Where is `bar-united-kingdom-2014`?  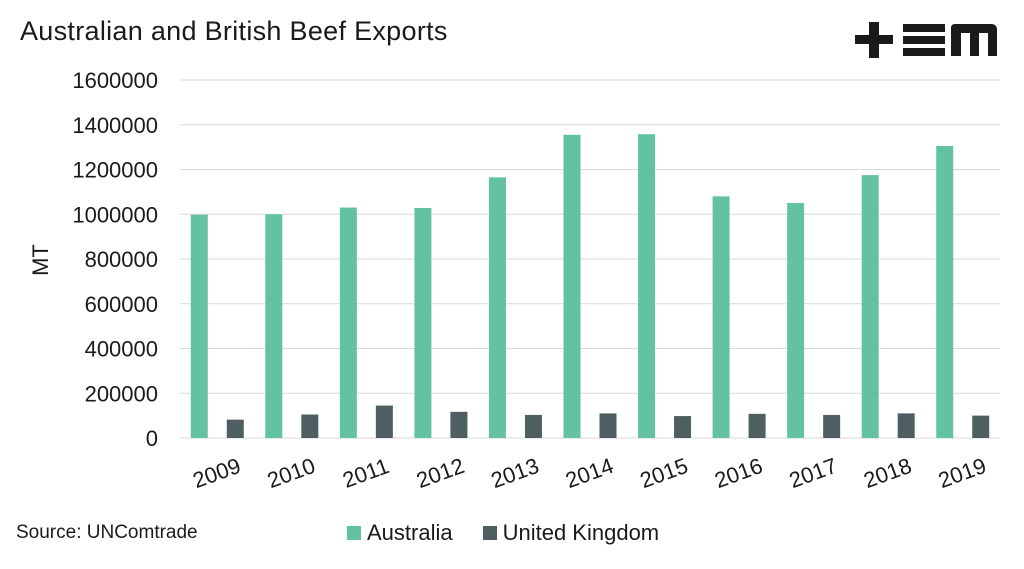
bar-united-kingdom-2014 is located at coordinates (608, 425).